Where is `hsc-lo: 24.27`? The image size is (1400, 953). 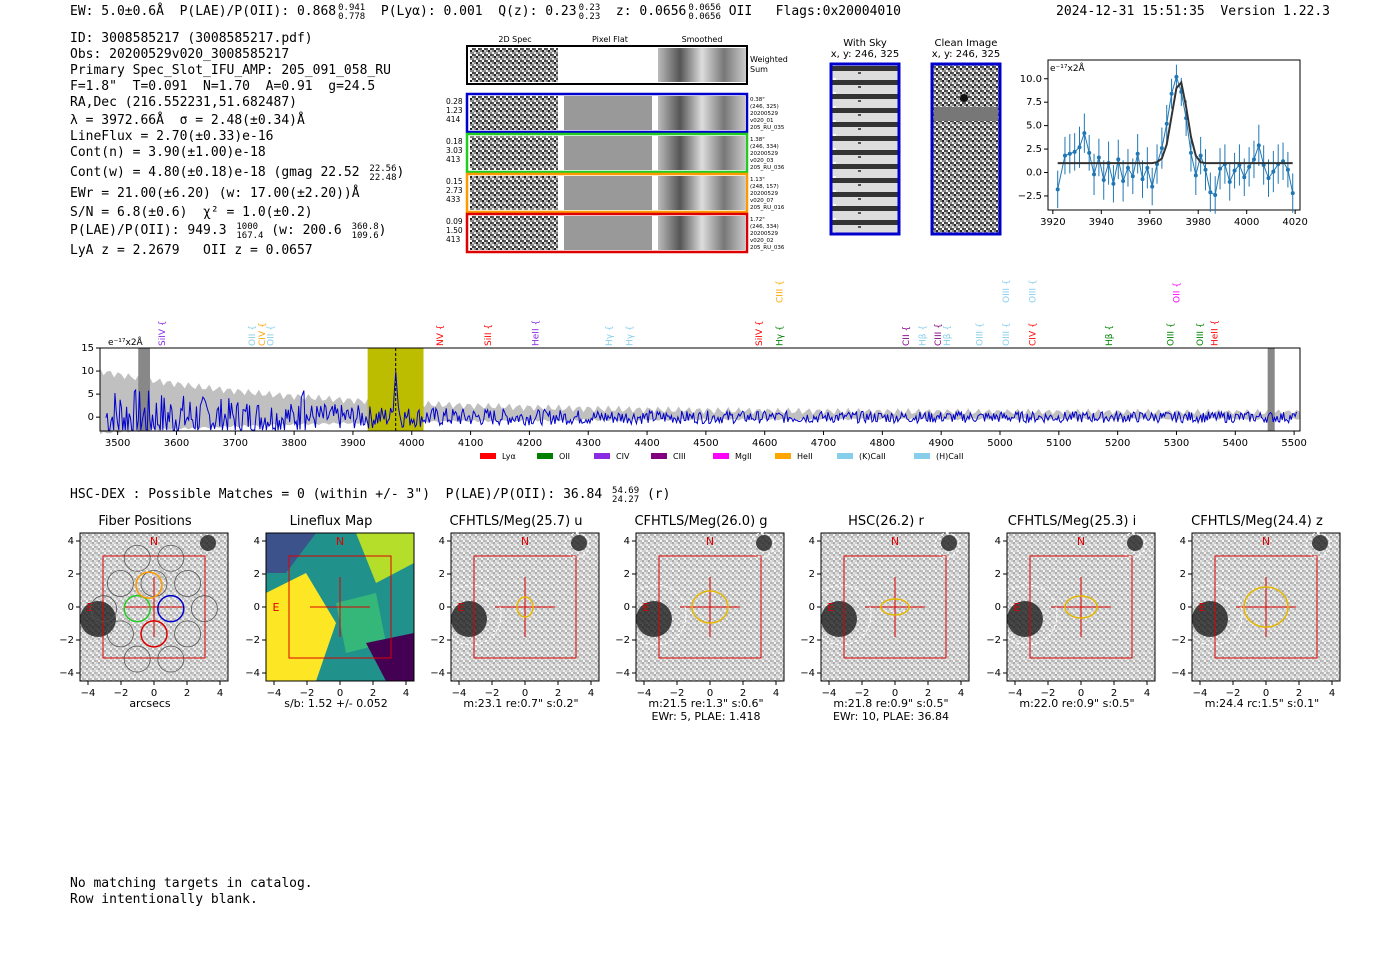 hsc-lo: 24.27 is located at coordinates (626, 500).